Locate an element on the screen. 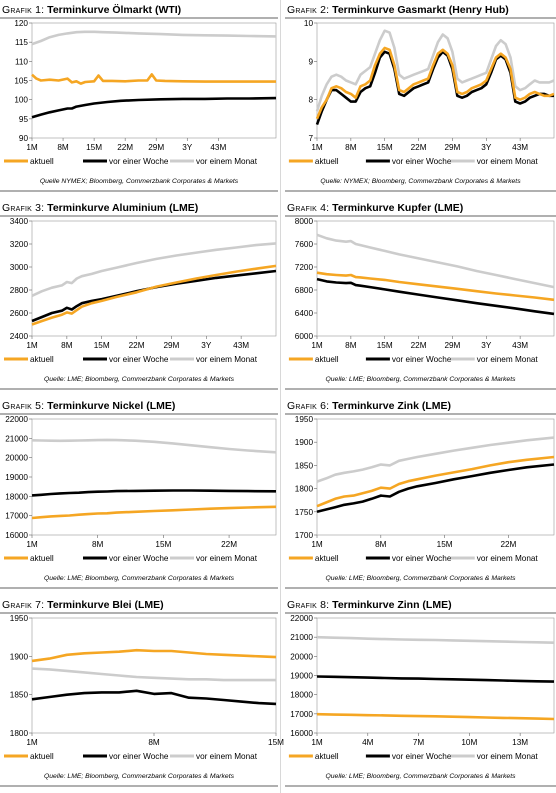 The image size is (556, 793). y-tick-label: 1900 is located at coordinates (19, 656).